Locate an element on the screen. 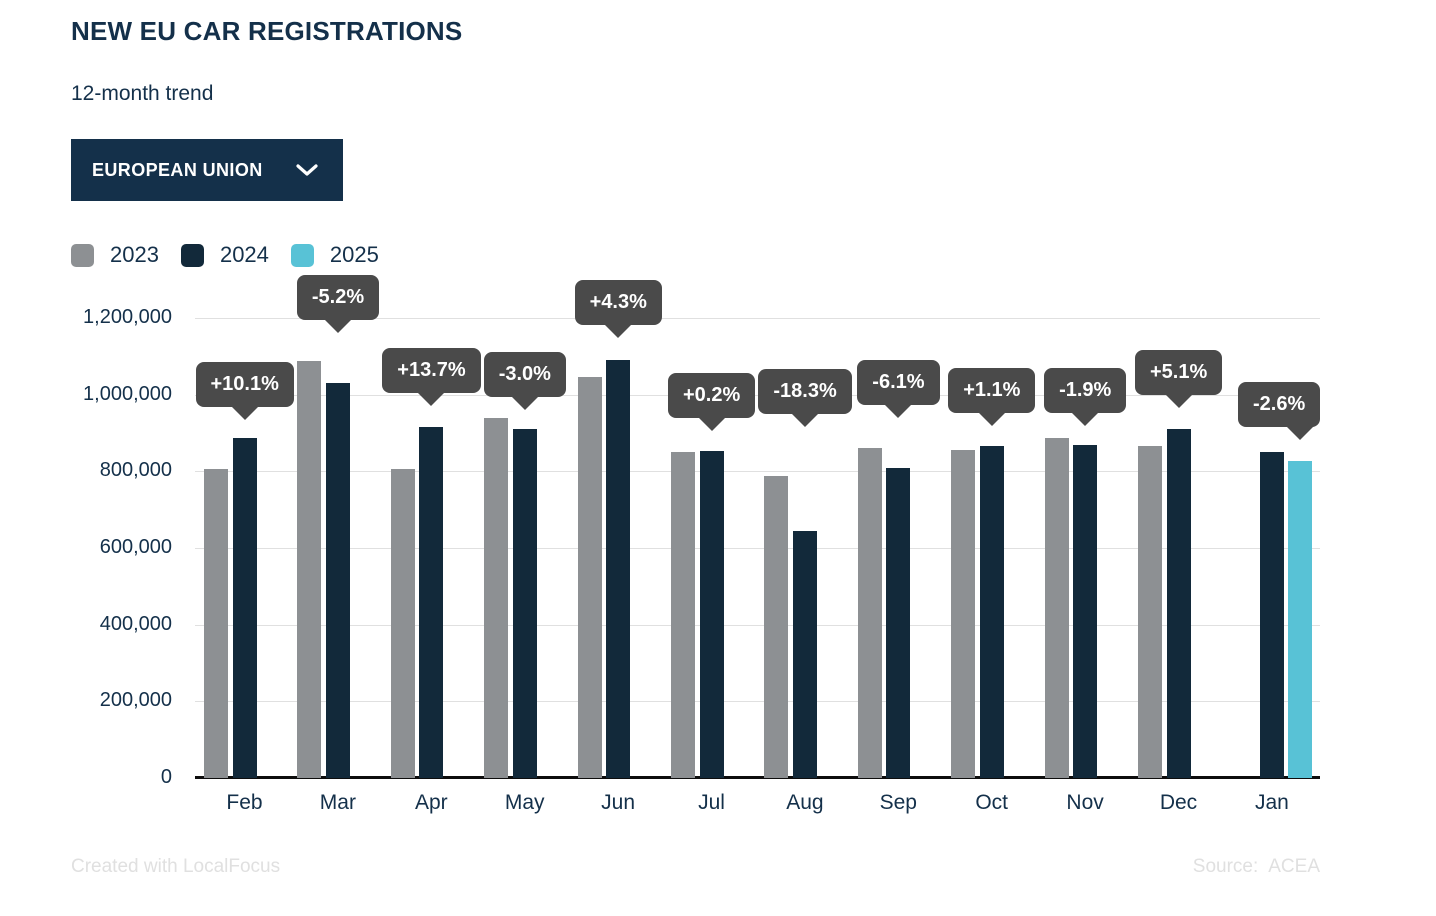  y-tick-label: 600,000 is located at coordinates (135, 547).